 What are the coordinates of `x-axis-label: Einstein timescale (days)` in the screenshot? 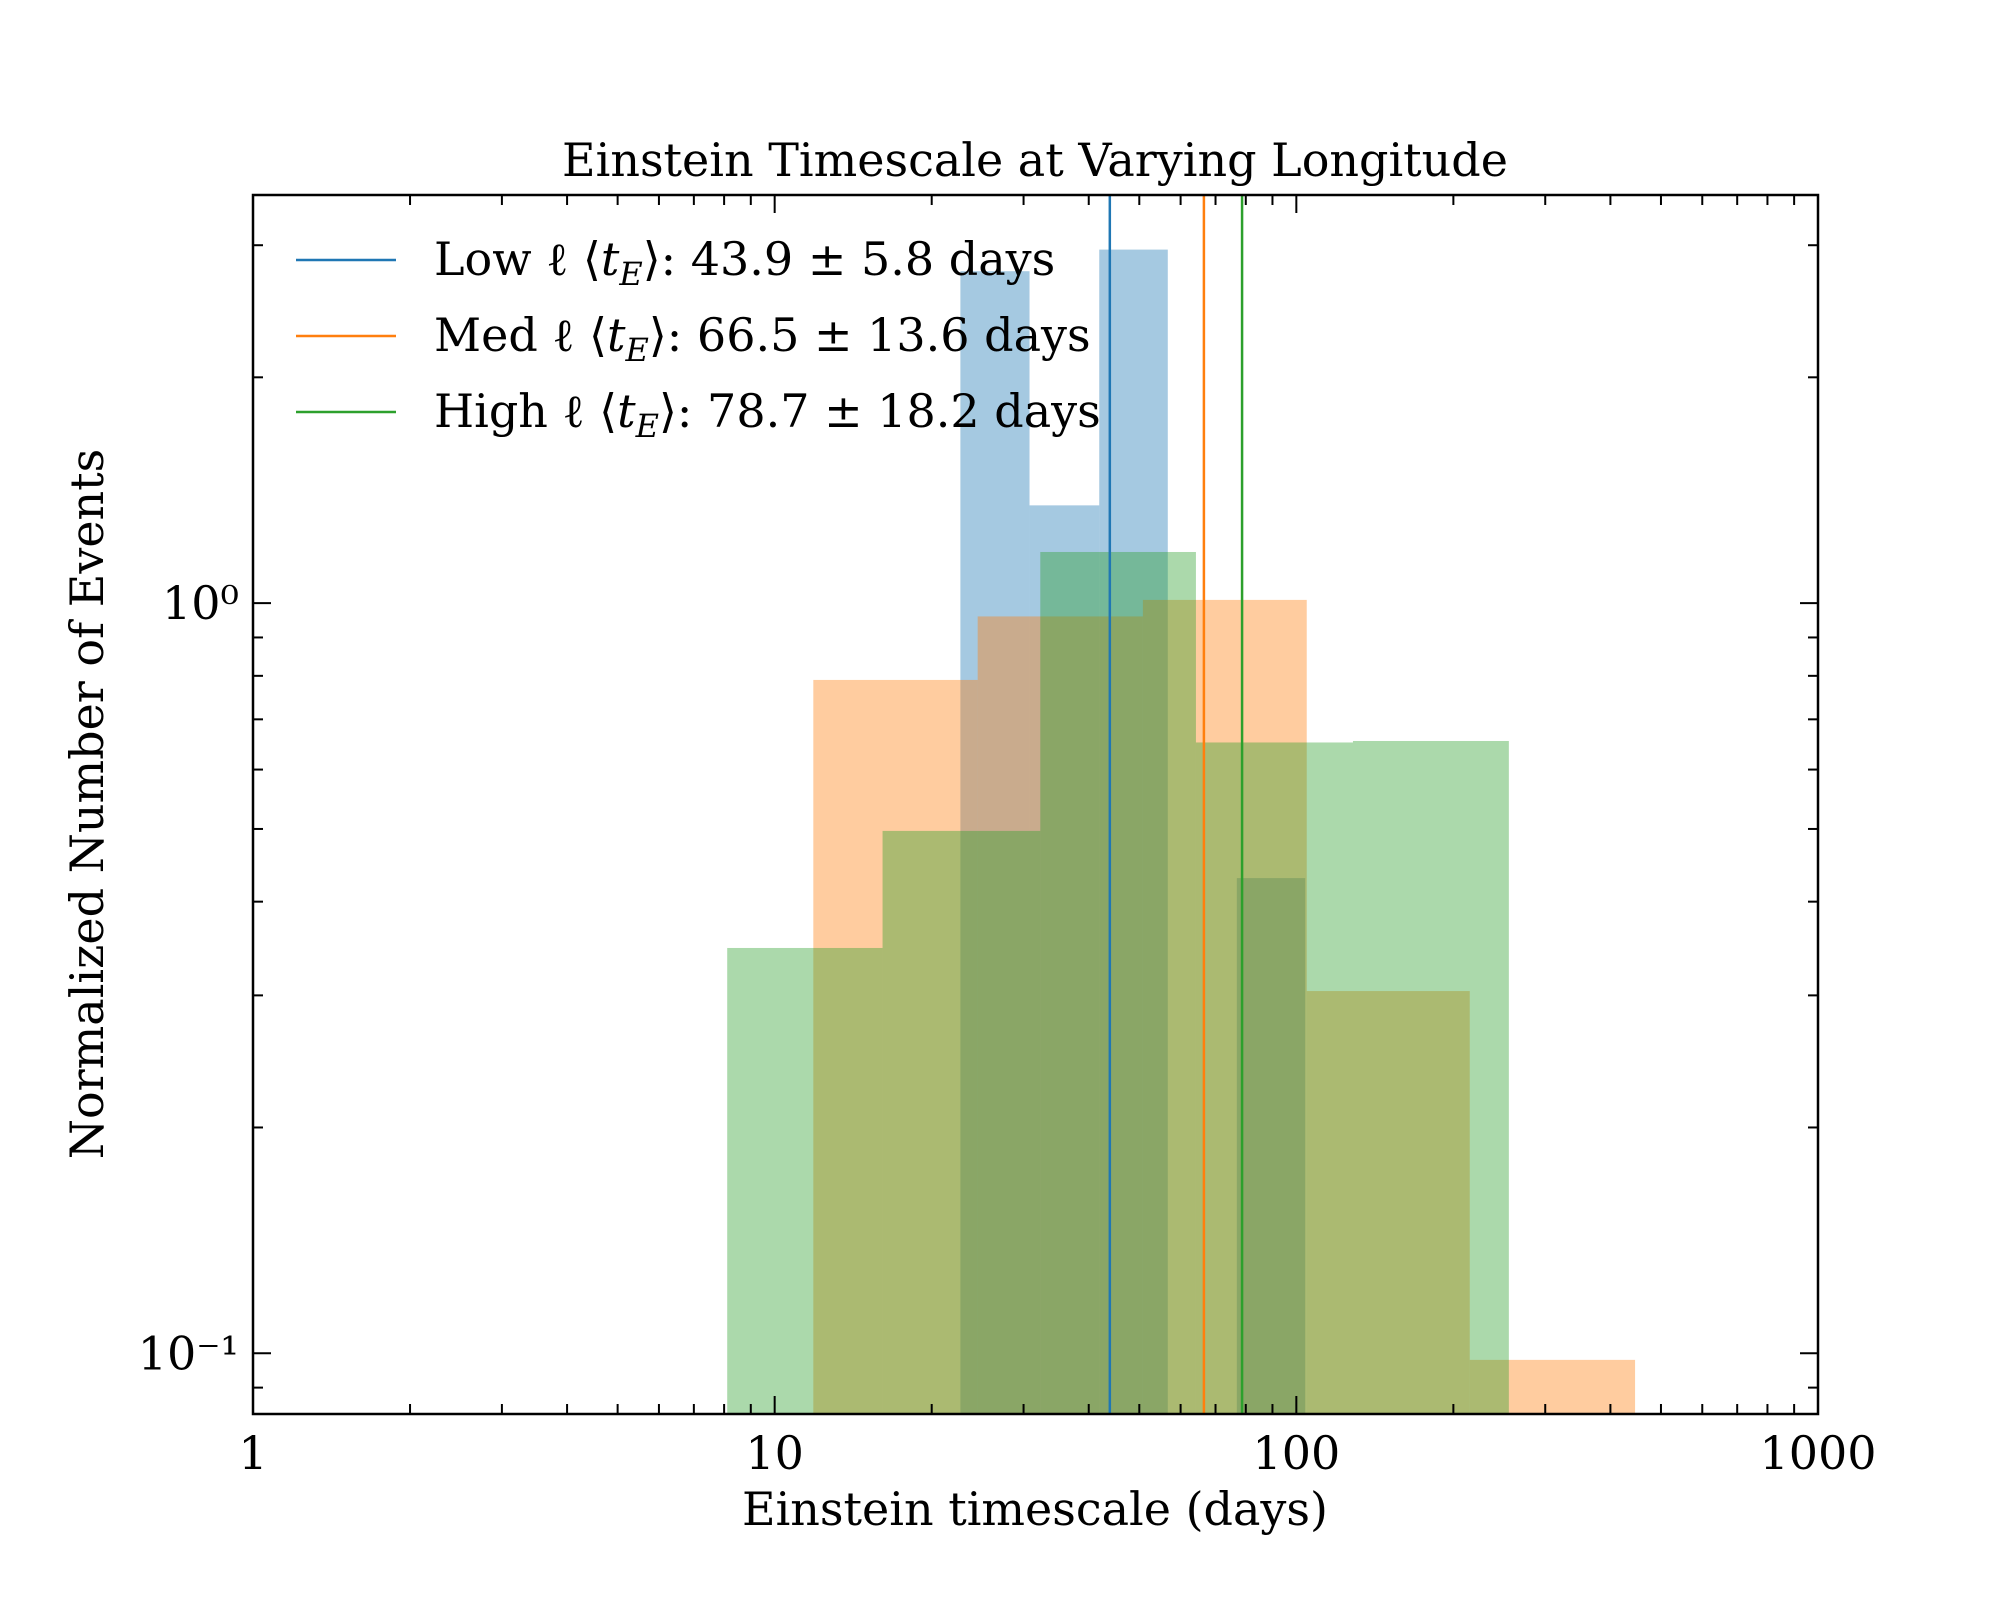 It's located at (1035, 1509).